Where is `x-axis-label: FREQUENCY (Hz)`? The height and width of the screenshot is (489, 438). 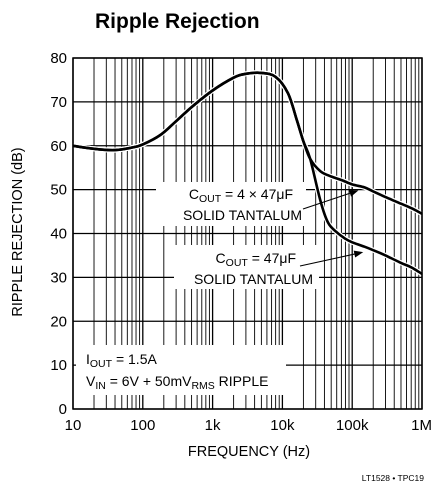 x-axis-label: FREQUENCY (Hz) is located at coordinates (249, 452).